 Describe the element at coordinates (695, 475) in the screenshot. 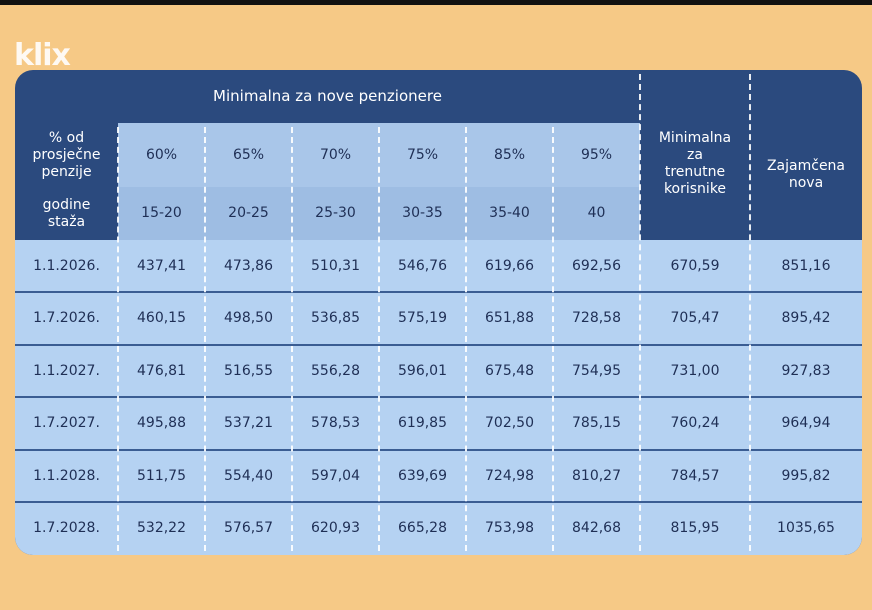

I see `cell-text: 784,57` at that location.